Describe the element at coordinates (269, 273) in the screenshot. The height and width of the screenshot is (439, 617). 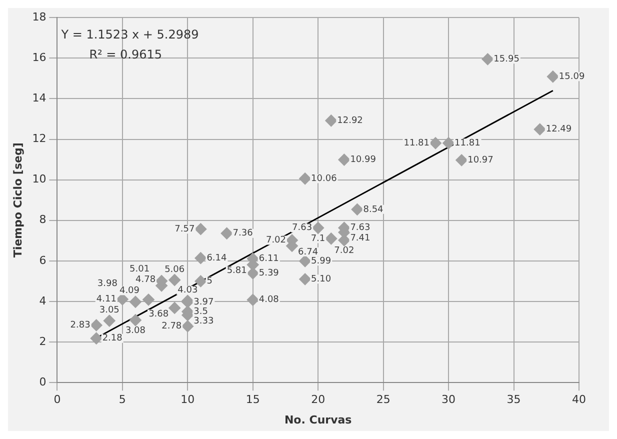
I see `data-label: 5.39` at that location.